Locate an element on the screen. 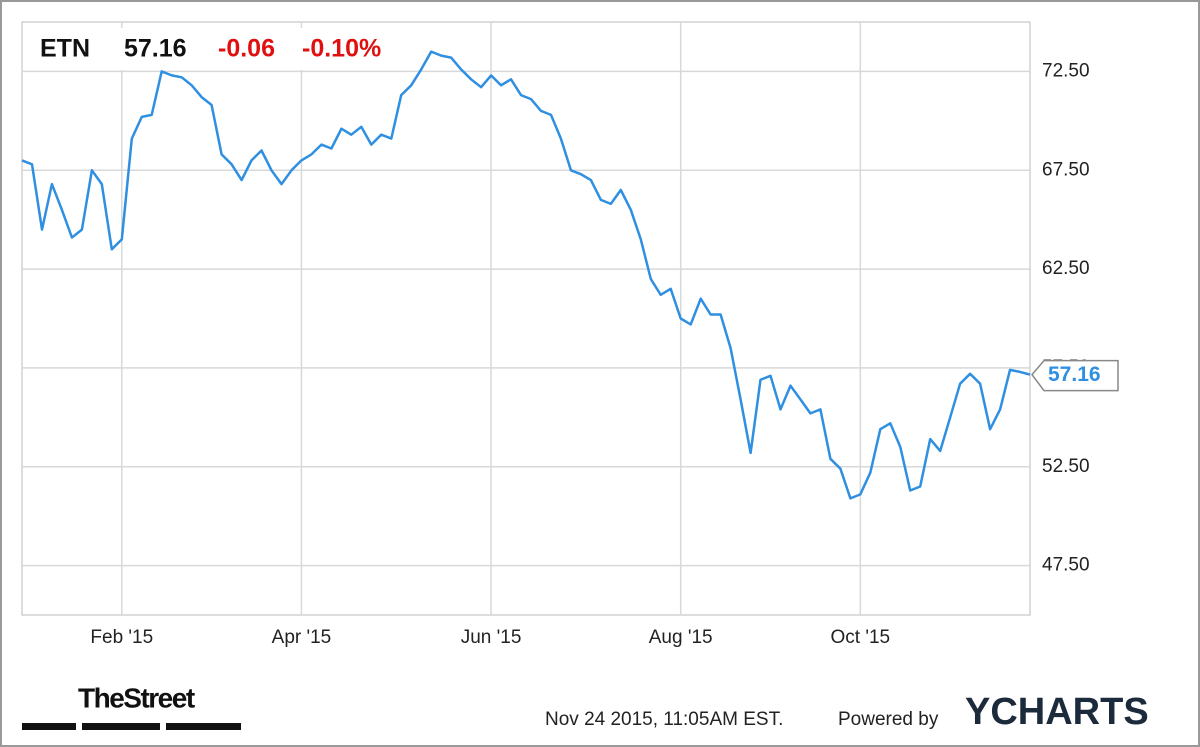 Image resolution: width=1200 pixels, height=747 pixels. change: -0.06 is located at coordinates (246, 49).